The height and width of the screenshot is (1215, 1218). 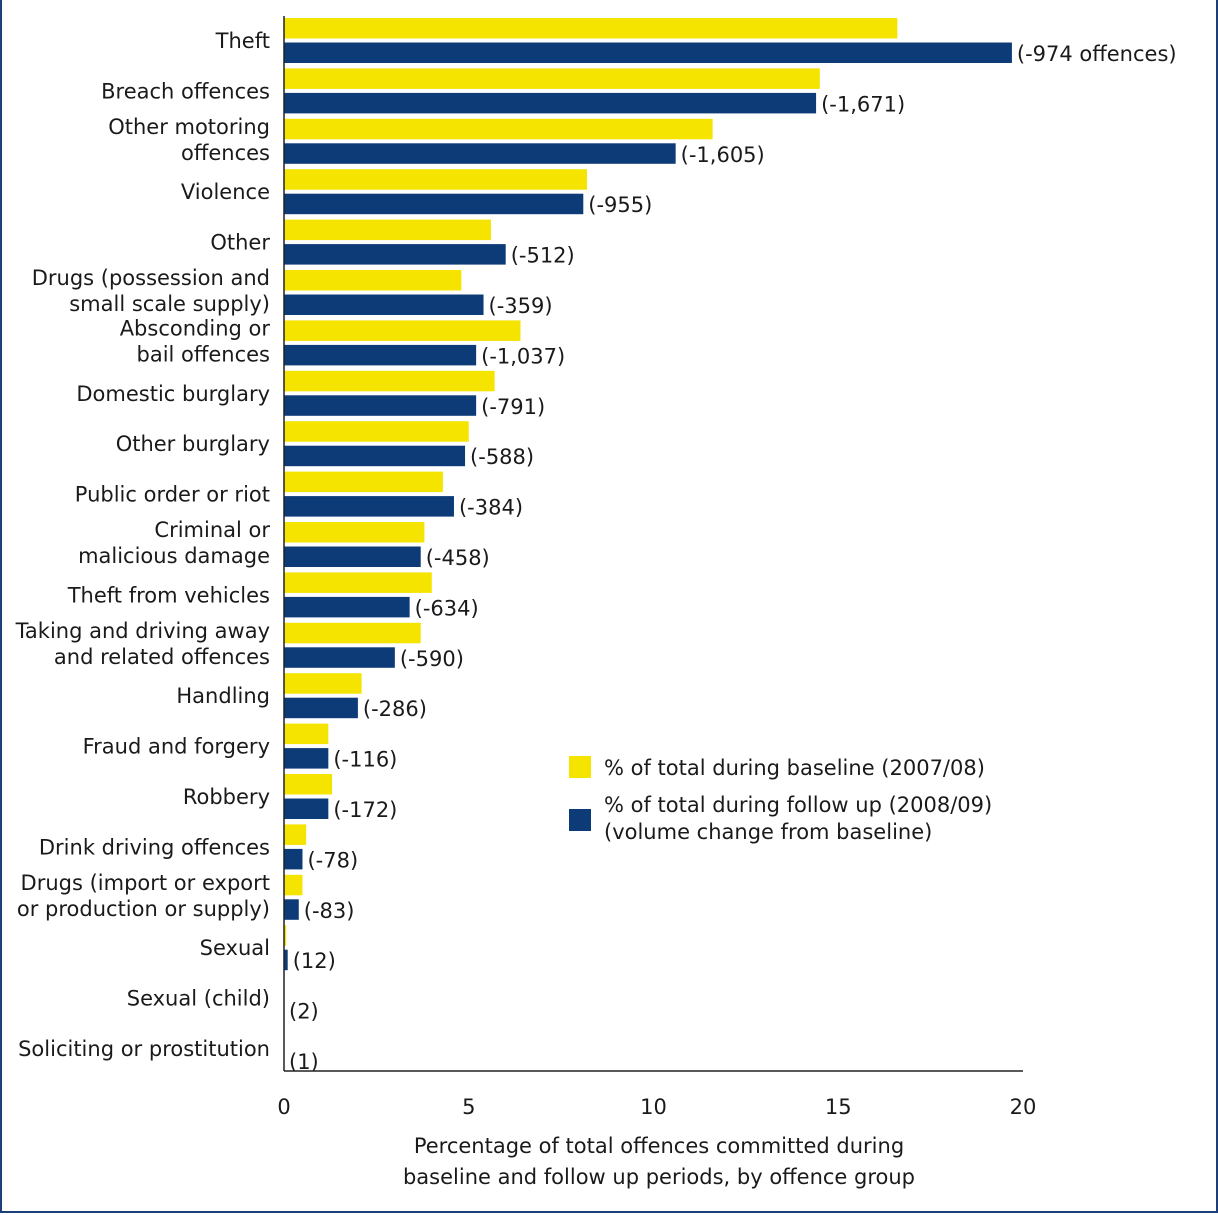 I want to click on category-label: malicious damage, so click(x=174, y=556).